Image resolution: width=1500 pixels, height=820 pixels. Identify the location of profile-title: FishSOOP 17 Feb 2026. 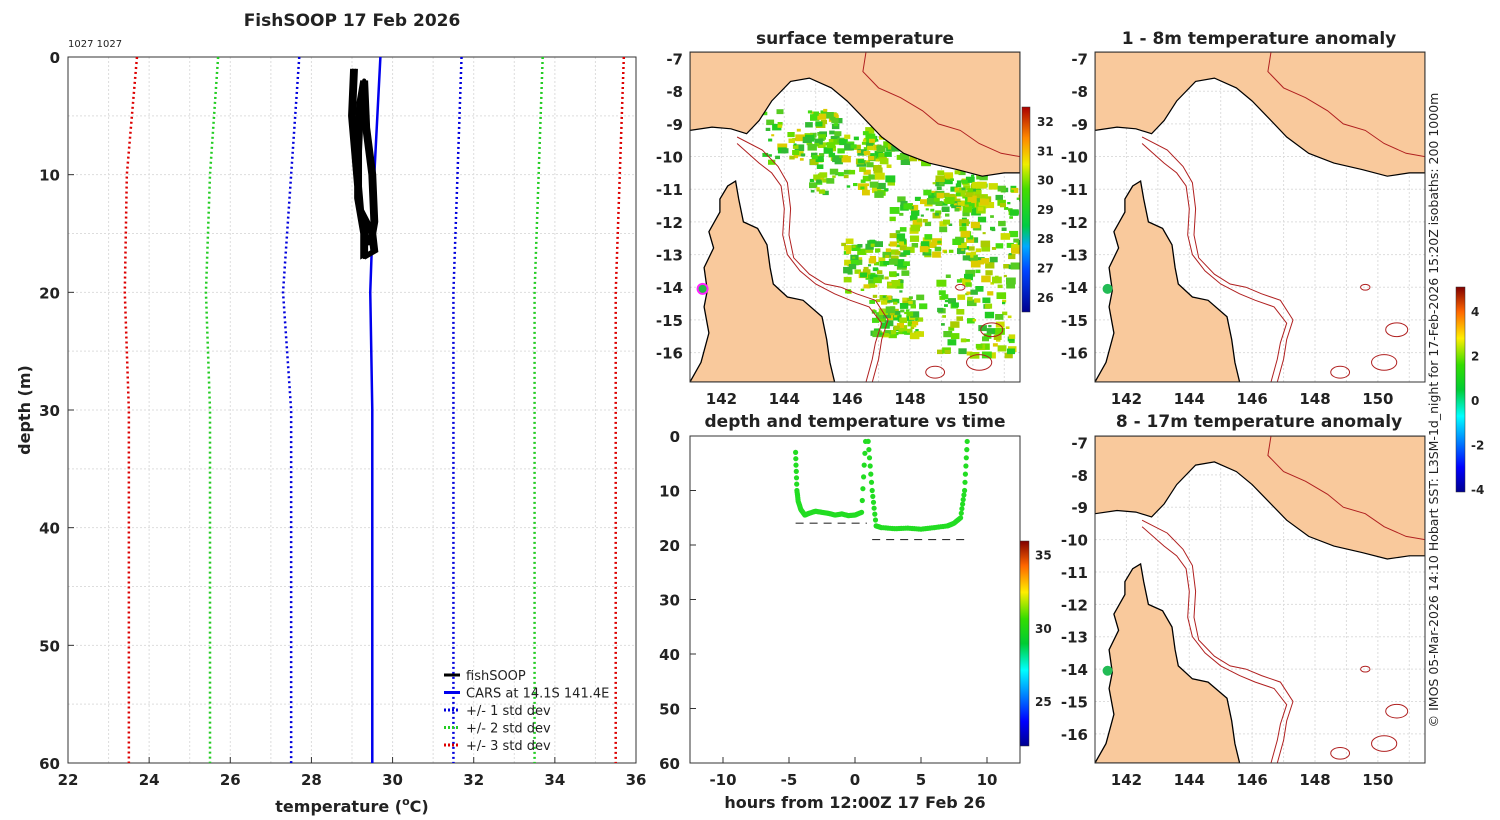
(352, 21).